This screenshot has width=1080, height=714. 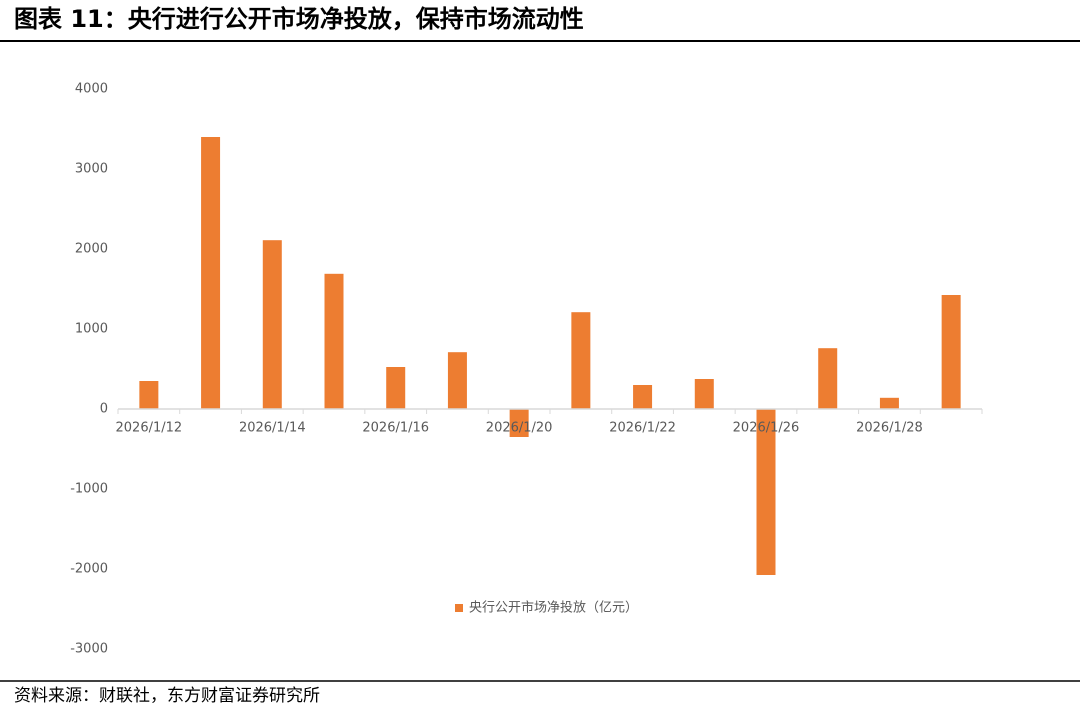 I want to click on x-tick-label: 2026/1/16, so click(x=395, y=428).